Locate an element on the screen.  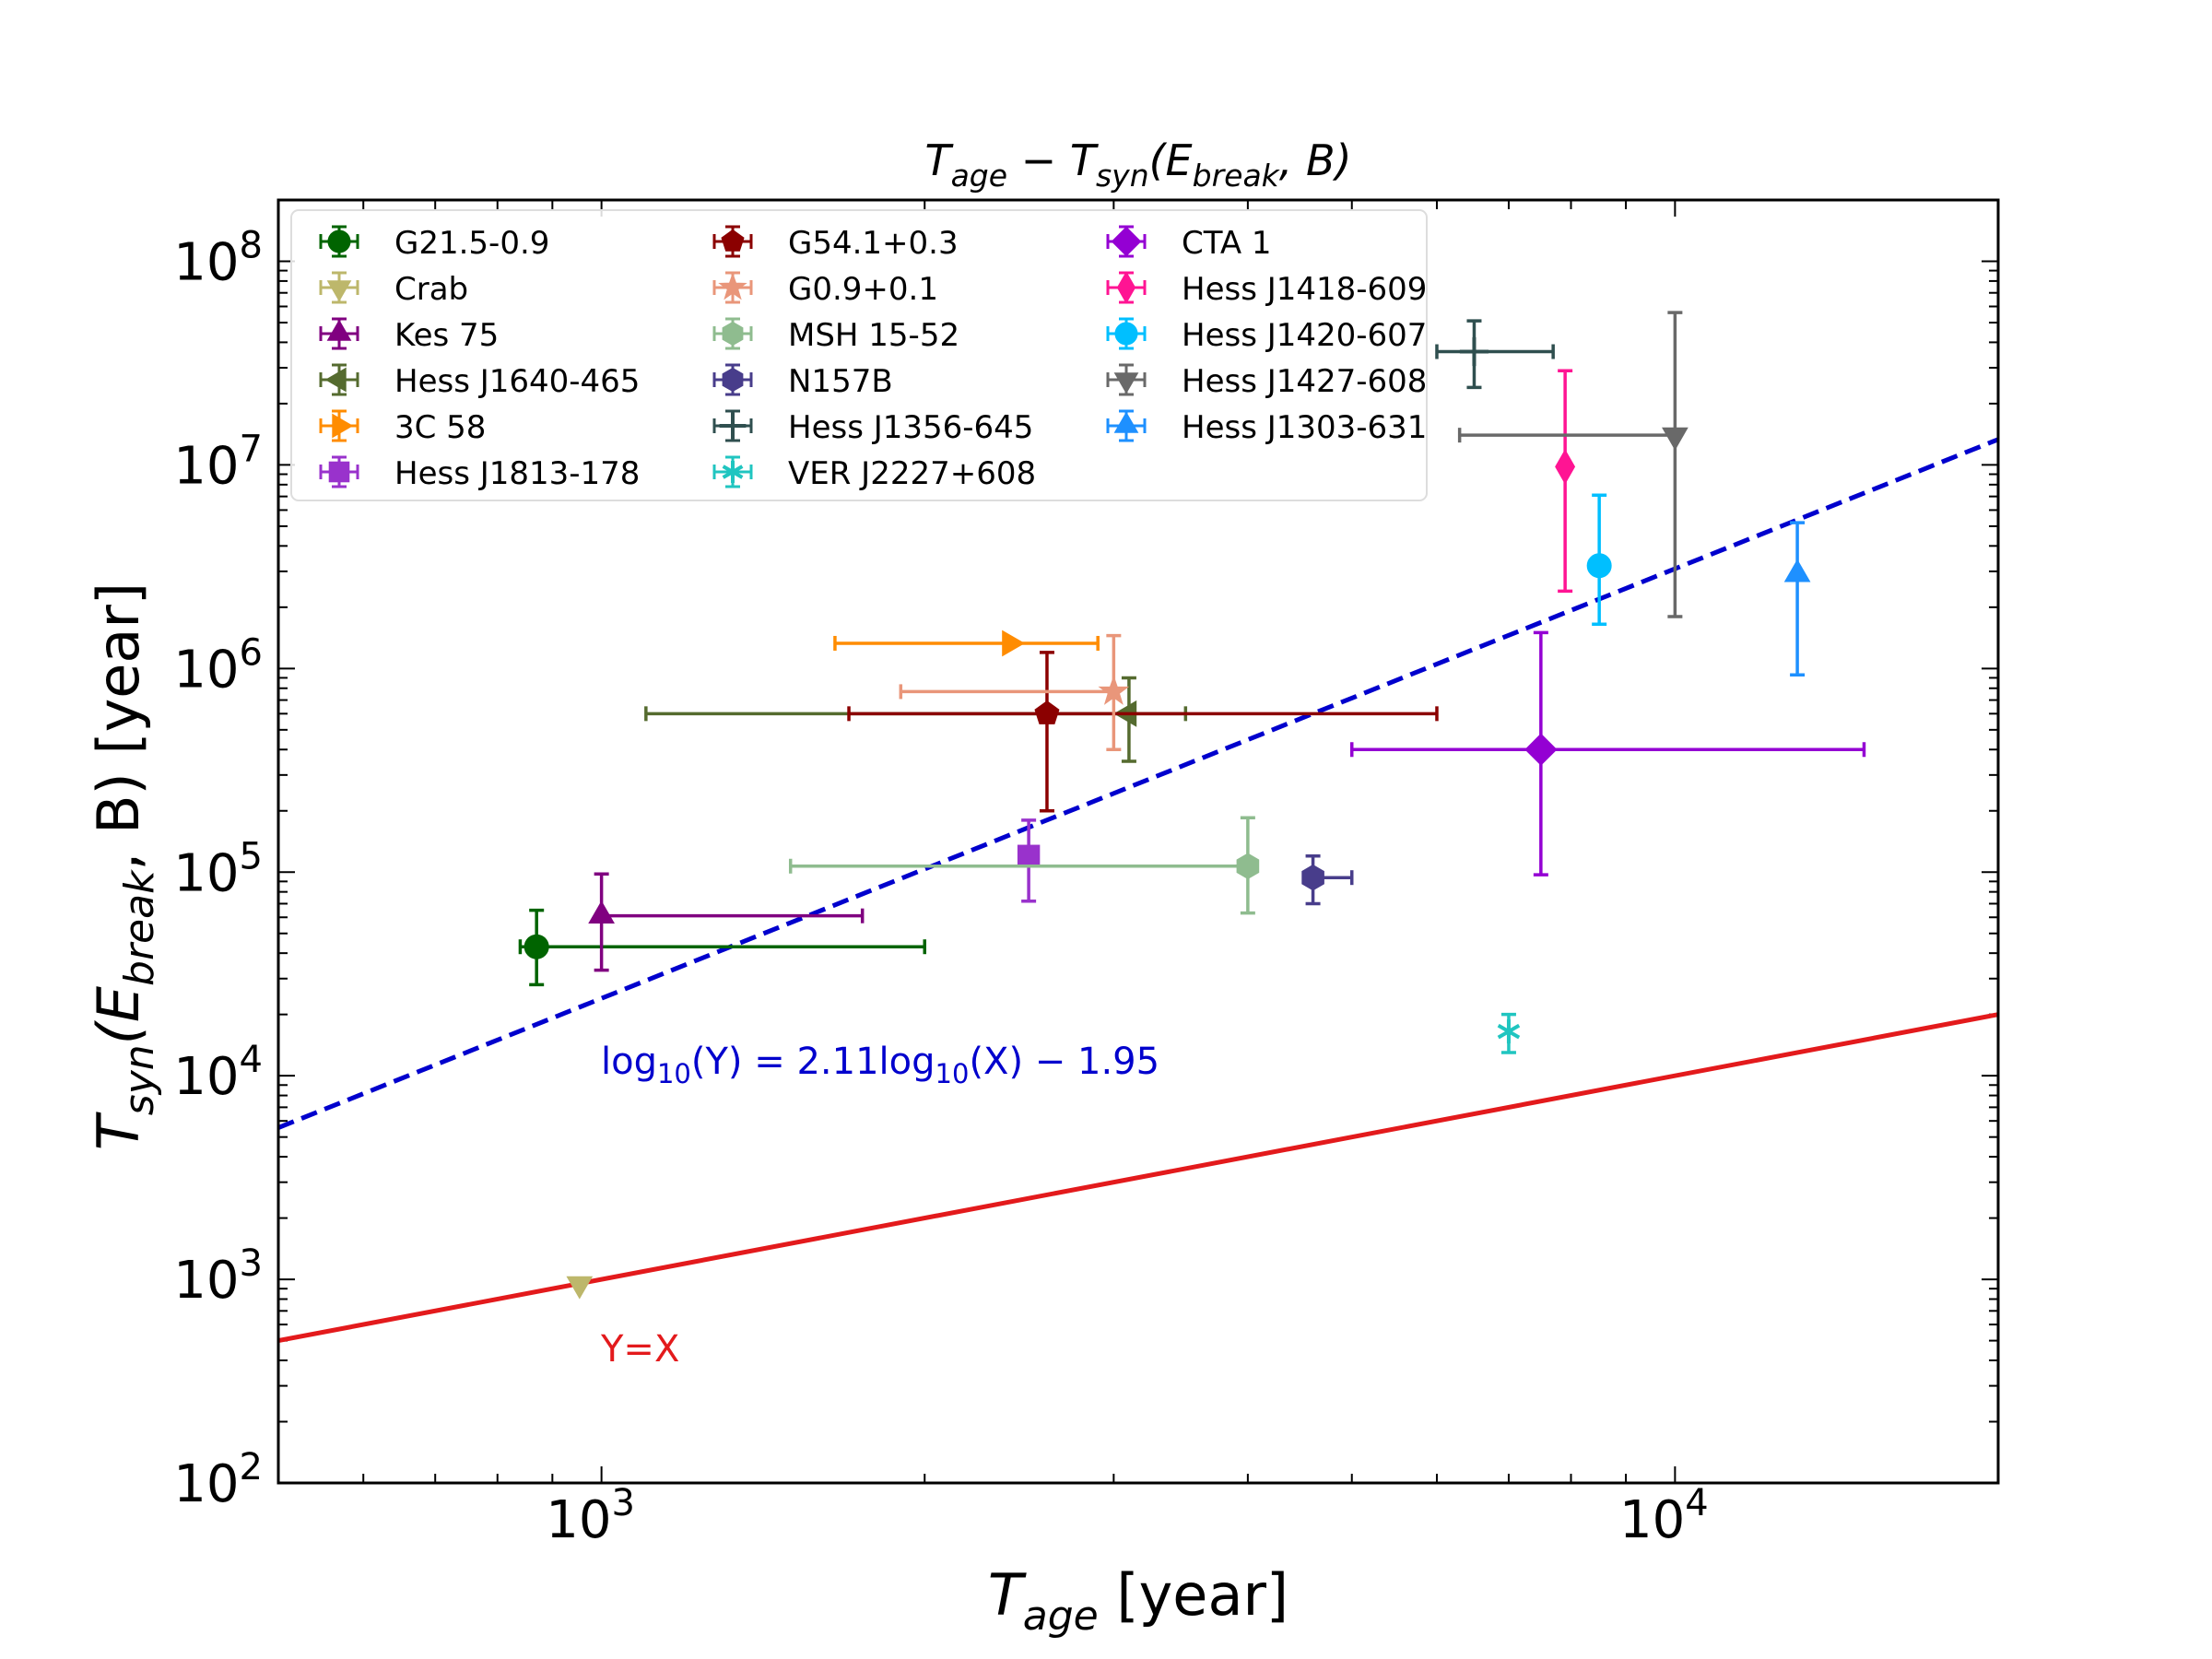
legend-entry: G0.9+0.1 is located at coordinates (825, 289).